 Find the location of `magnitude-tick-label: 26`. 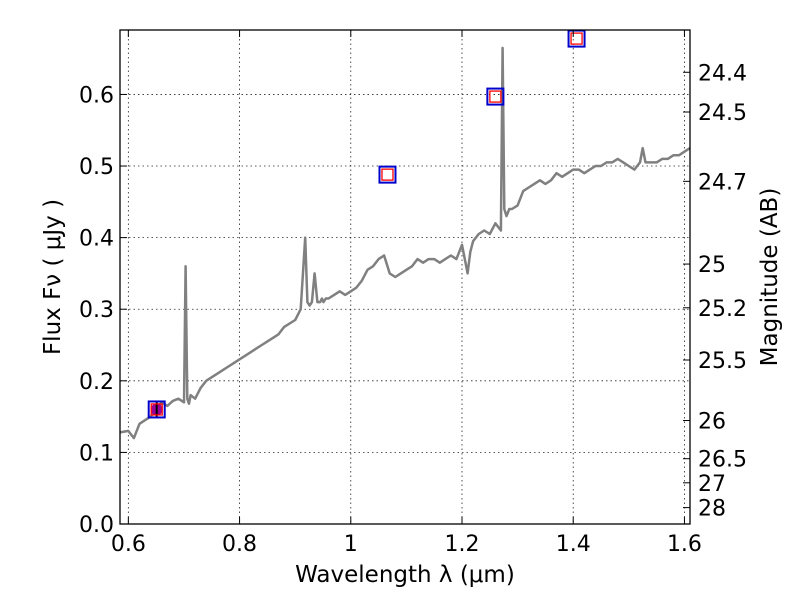

magnitude-tick-label: 26 is located at coordinates (712, 422).